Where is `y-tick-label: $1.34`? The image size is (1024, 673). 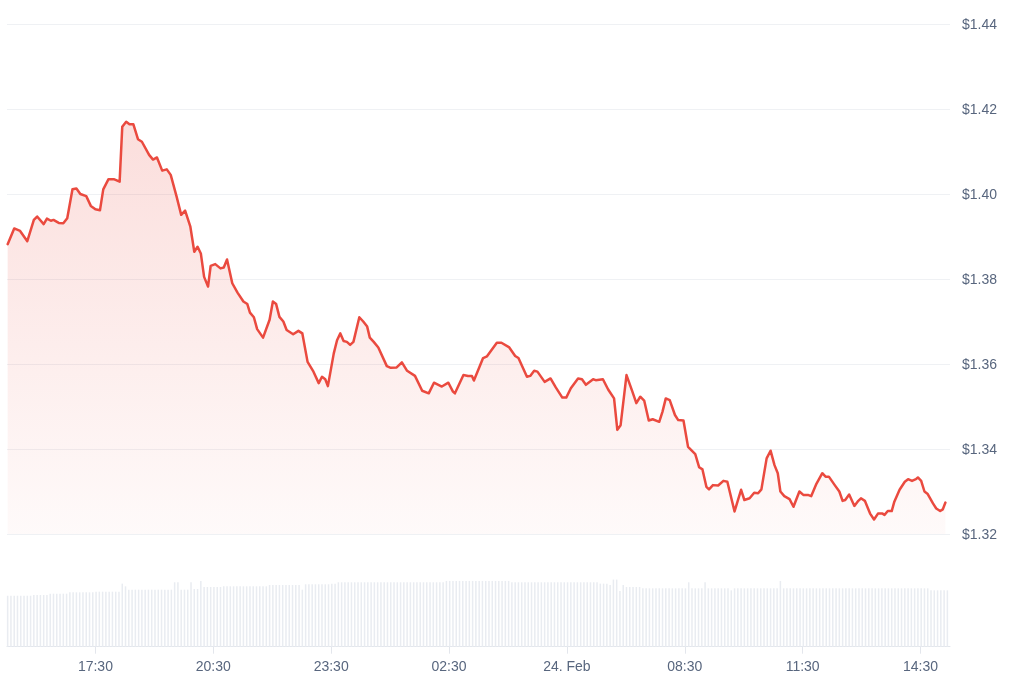
y-tick-label: $1.34 is located at coordinates (980, 449).